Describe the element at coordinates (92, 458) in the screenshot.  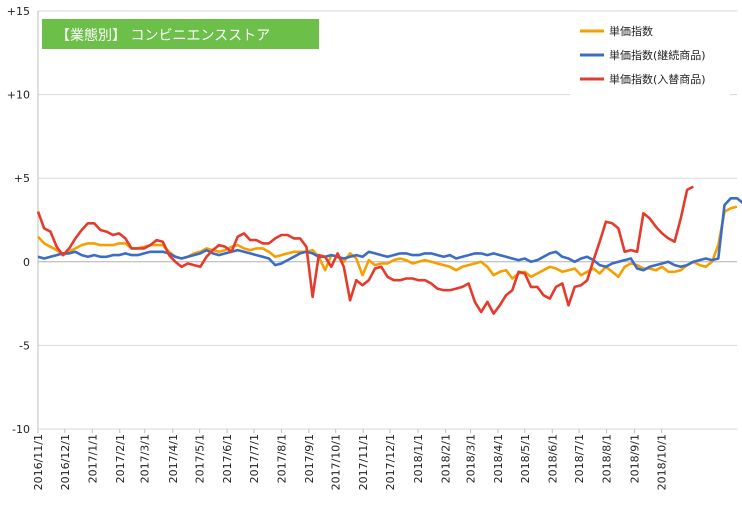
I see `x-tick-label: 2017/1/1` at that location.